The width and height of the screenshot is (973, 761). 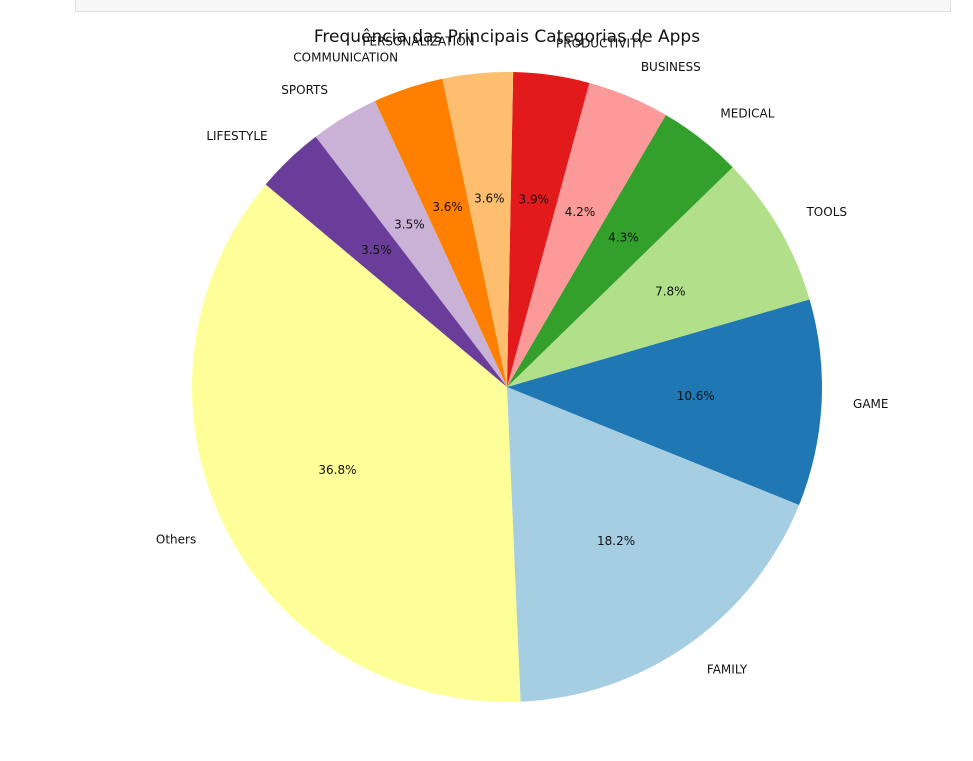 What do you see at coordinates (176, 540) in the screenshot?
I see `slice-label-others: Others` at bounding box center [176, 540].